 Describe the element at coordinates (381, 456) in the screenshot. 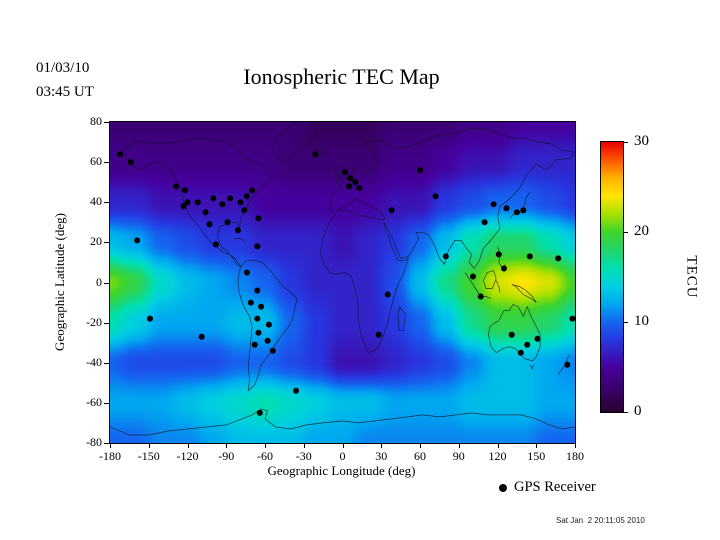

I see `x-tick-label: 30` at that location.